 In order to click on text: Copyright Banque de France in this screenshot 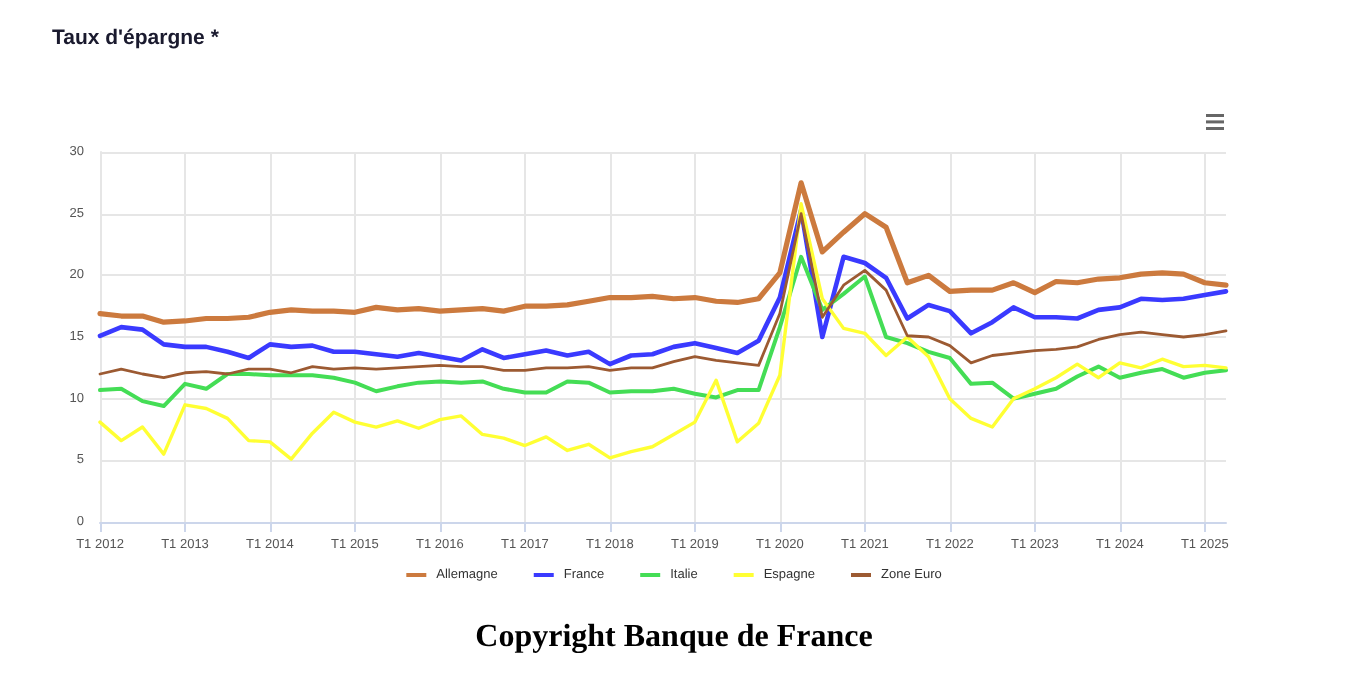, I will do `click(674, 638)`.